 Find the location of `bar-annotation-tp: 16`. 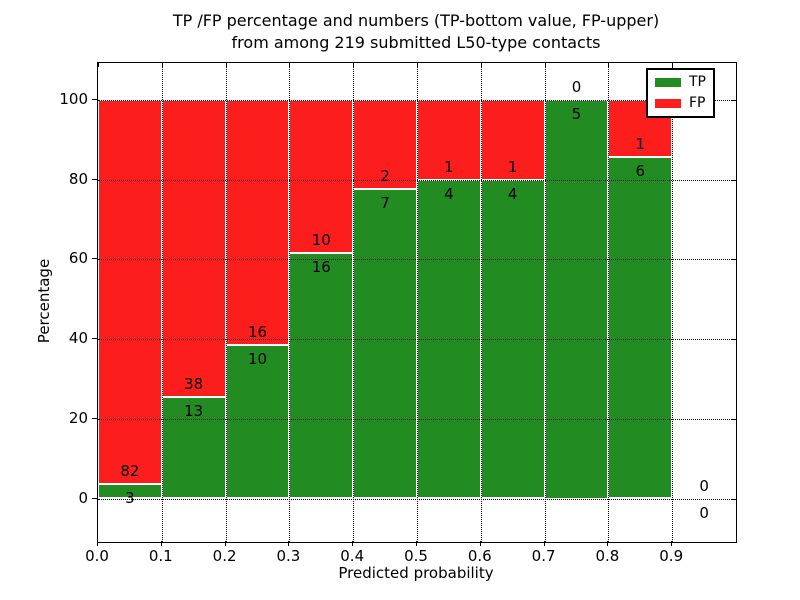

bar-annotation-tp: 16 is located at coordinates (321, 267).